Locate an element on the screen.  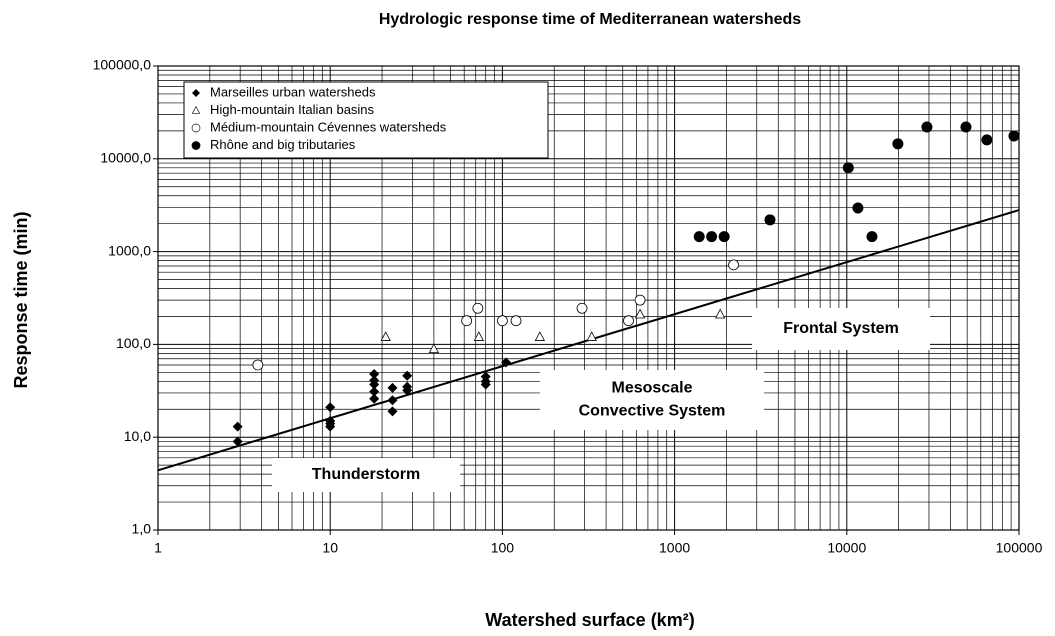
legend-box is located at coordinates (366, 120).